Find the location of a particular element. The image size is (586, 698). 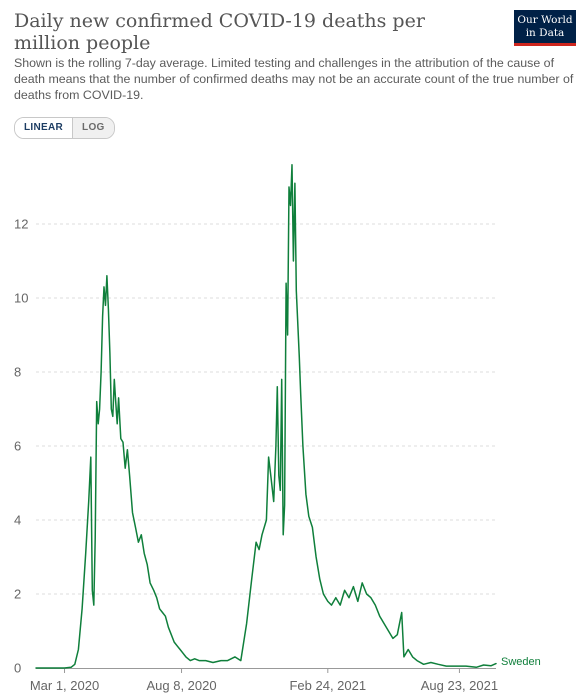

owid-logo: Our World in Data is located at coordinates (545, 28).